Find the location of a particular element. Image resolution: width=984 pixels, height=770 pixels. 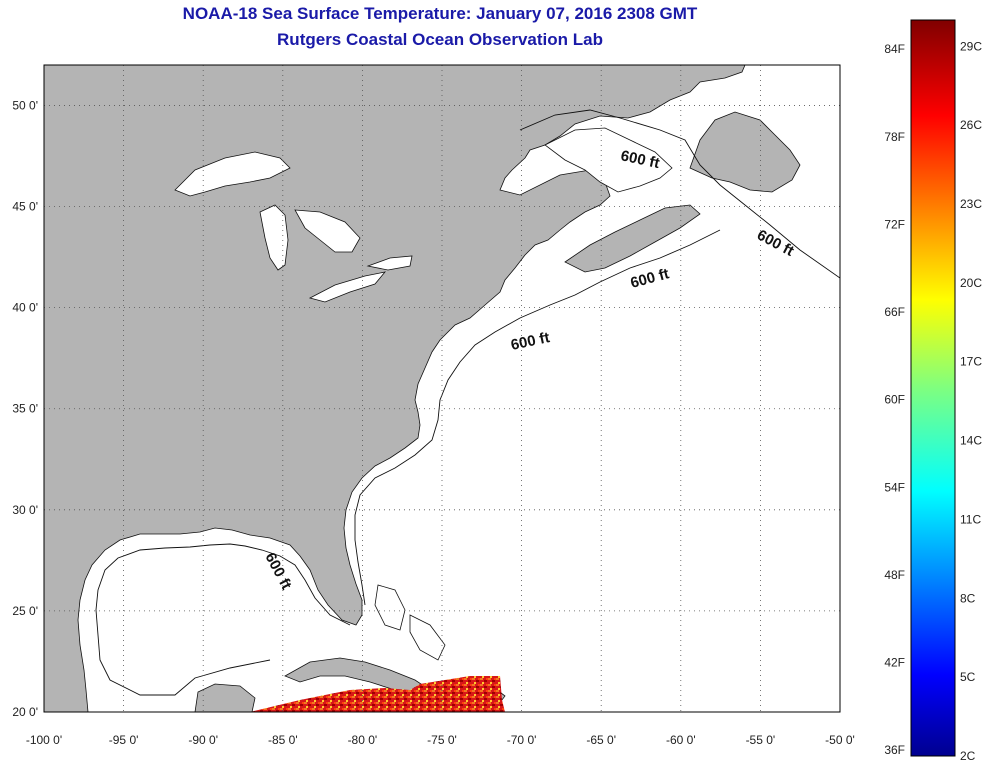

latitude-tick-label: 20 0' is located at coordinates (25, 712).